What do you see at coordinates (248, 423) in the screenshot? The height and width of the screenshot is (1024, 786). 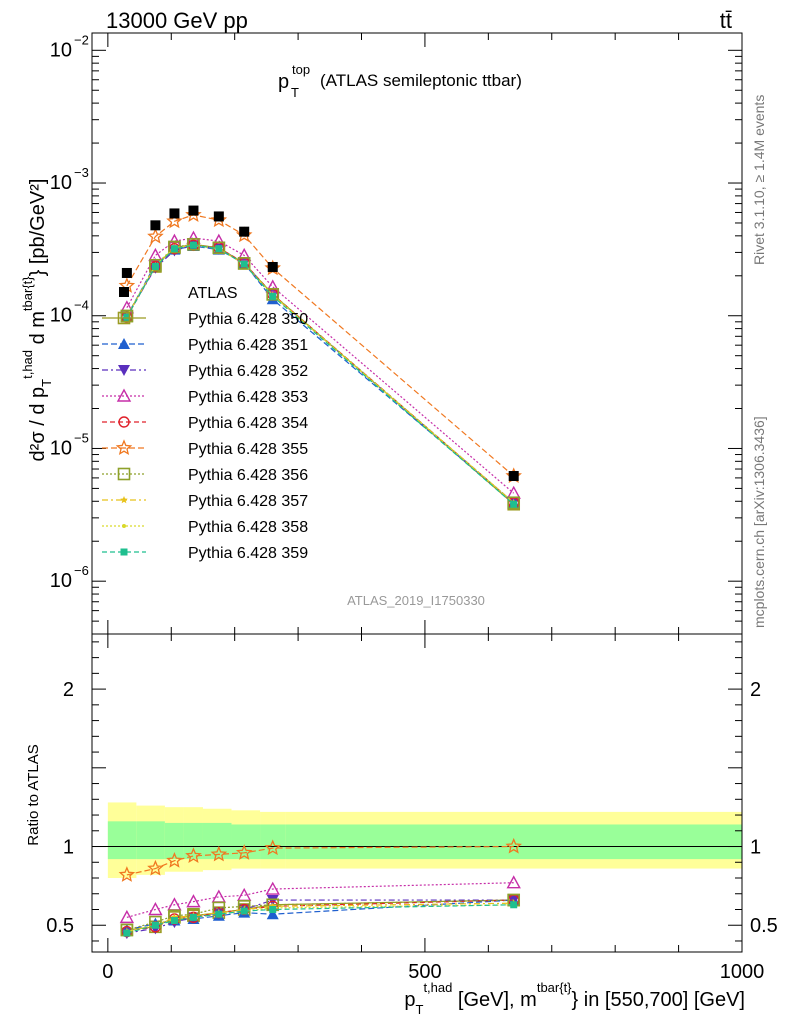 I see `legend-label: Pythia 6.428 354` at bounding box center [248, 423].